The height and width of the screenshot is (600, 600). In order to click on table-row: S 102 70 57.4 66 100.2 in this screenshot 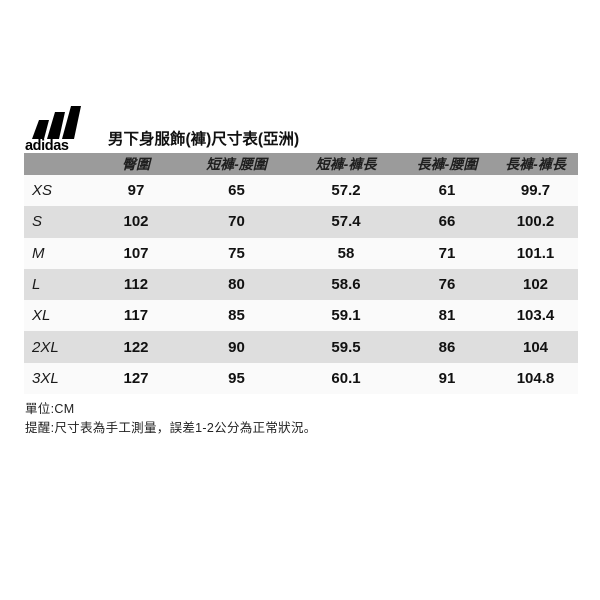, I will do `click(301, 222)`.